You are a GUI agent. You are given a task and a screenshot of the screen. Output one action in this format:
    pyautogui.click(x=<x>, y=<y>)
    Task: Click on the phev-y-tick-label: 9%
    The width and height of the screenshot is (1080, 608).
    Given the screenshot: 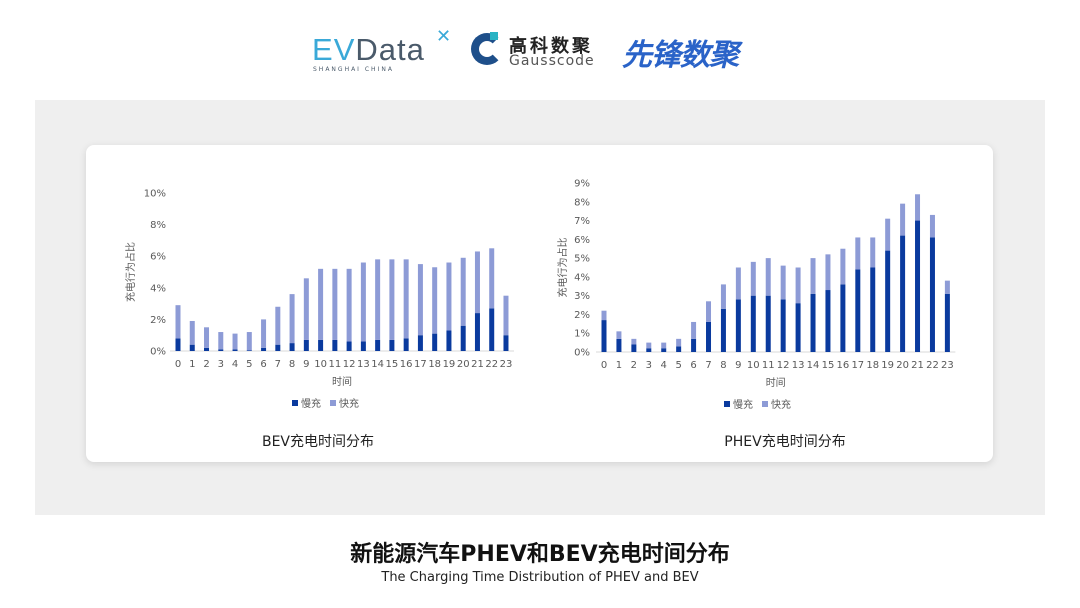 What is the action you would take?
    pyautogui.click(x=582, y=184)
    